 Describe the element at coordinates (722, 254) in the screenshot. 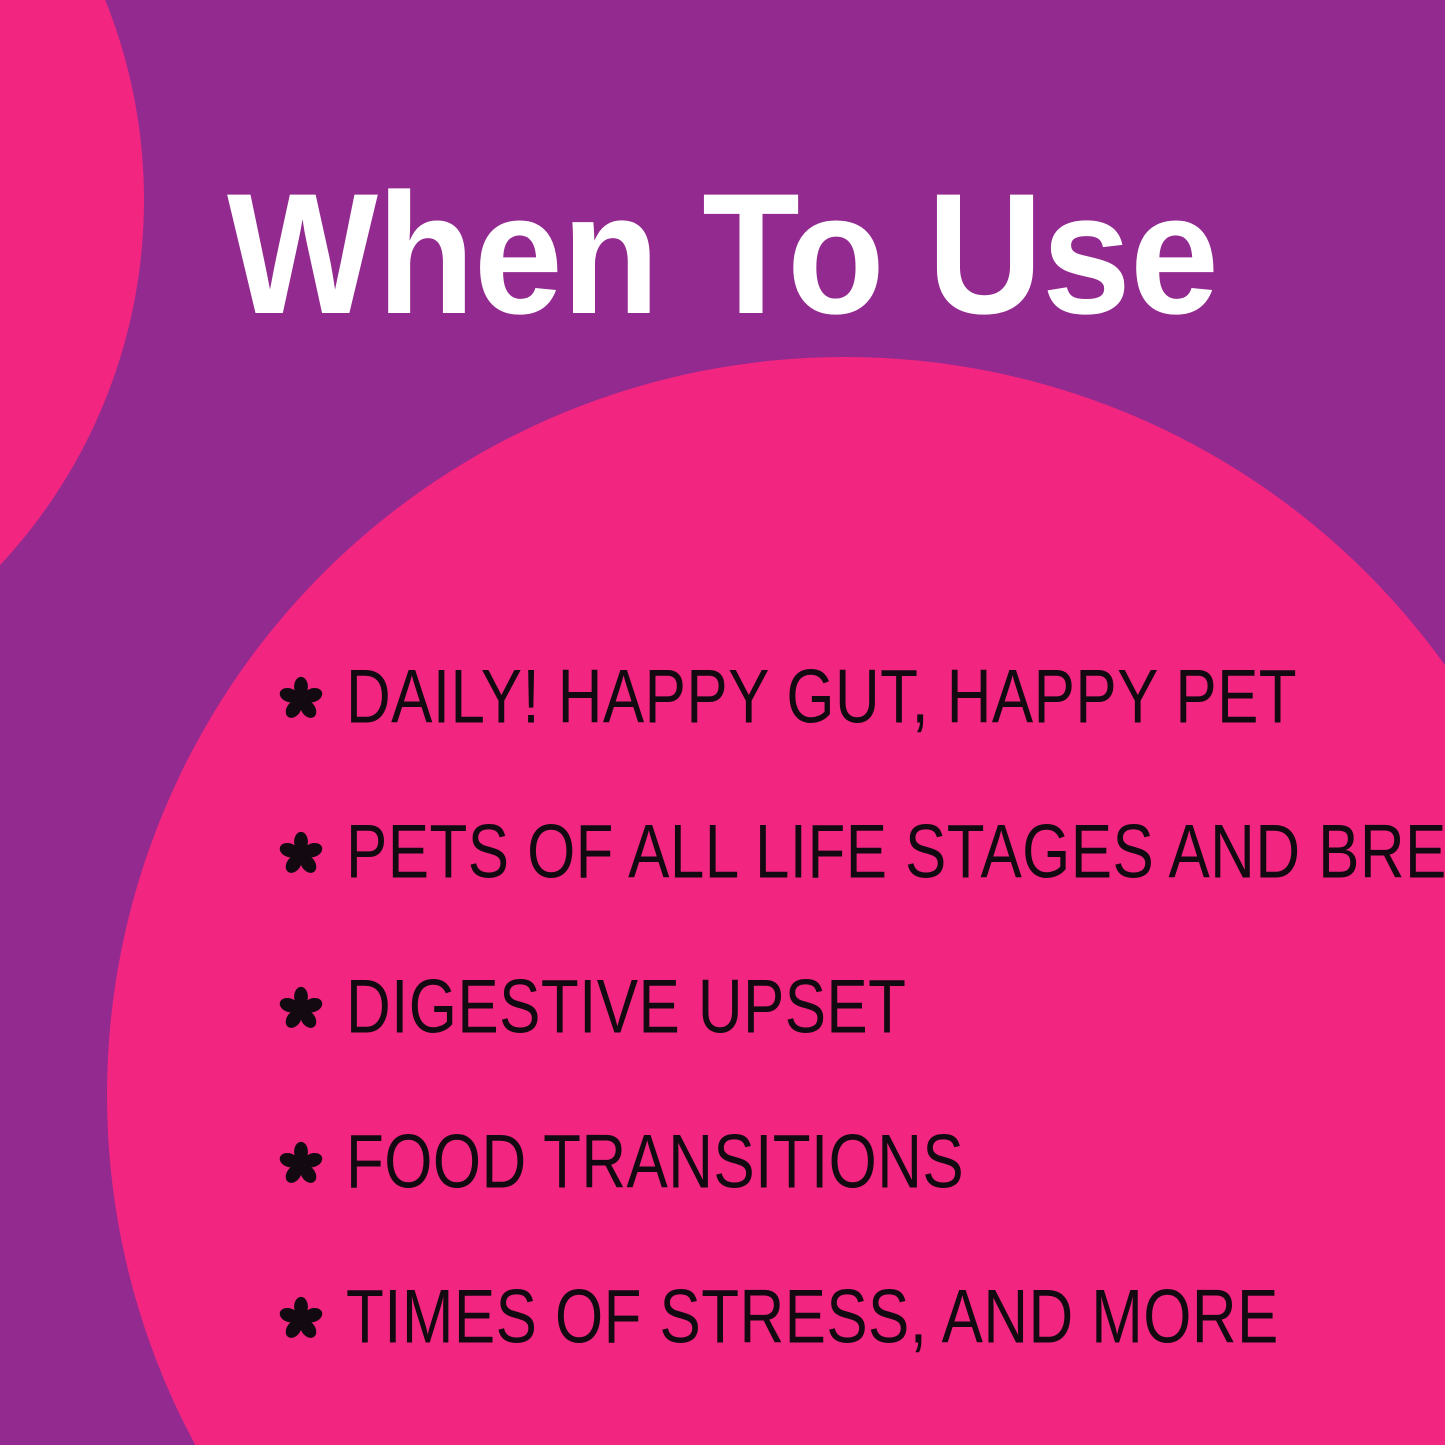

I see `page-title: When To Use` at that location.